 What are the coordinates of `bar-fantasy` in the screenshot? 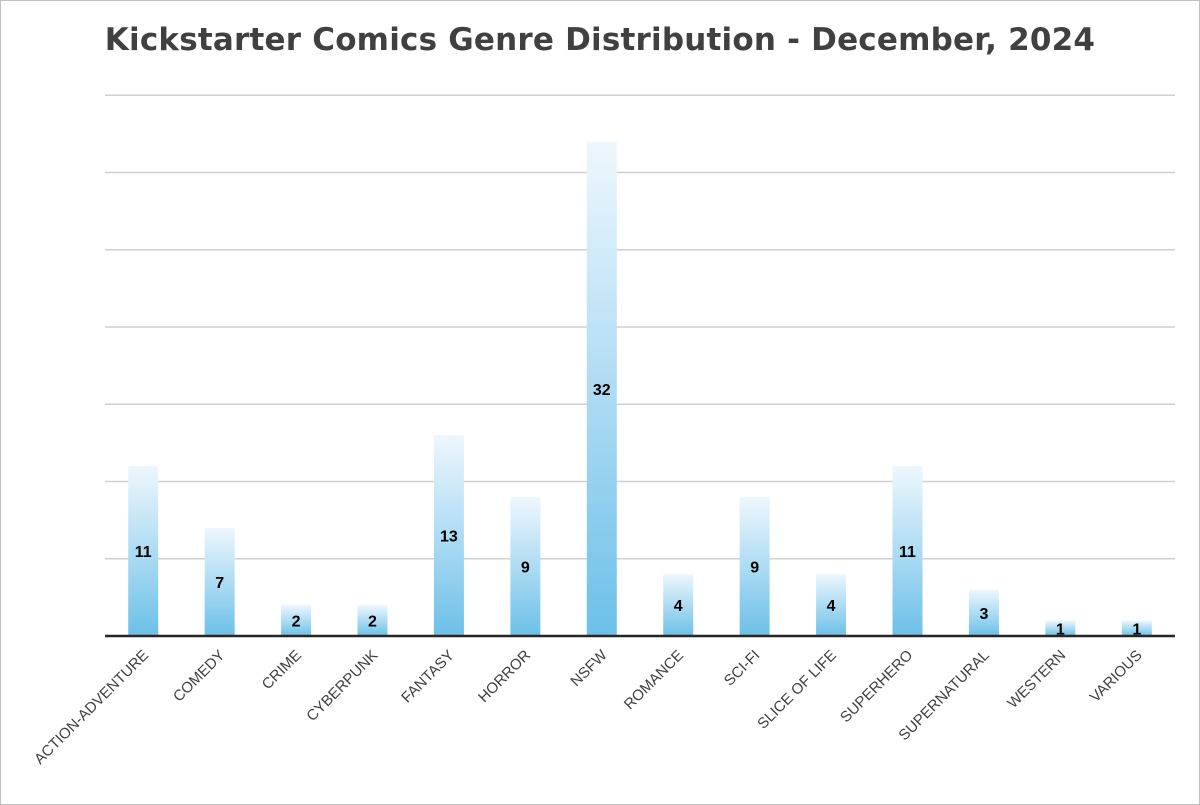 It's located at (448, 535).